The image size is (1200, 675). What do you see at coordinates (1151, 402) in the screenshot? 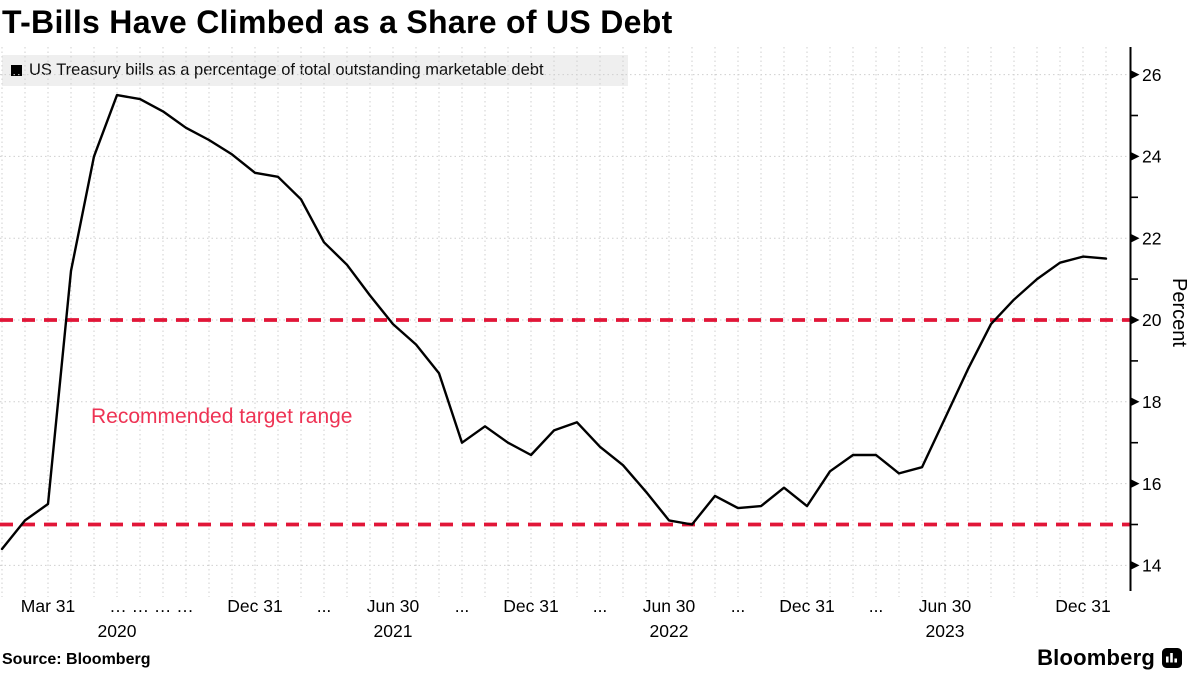
I see `y-axis-tick-label: 18` at bounding box center [1151, 402].